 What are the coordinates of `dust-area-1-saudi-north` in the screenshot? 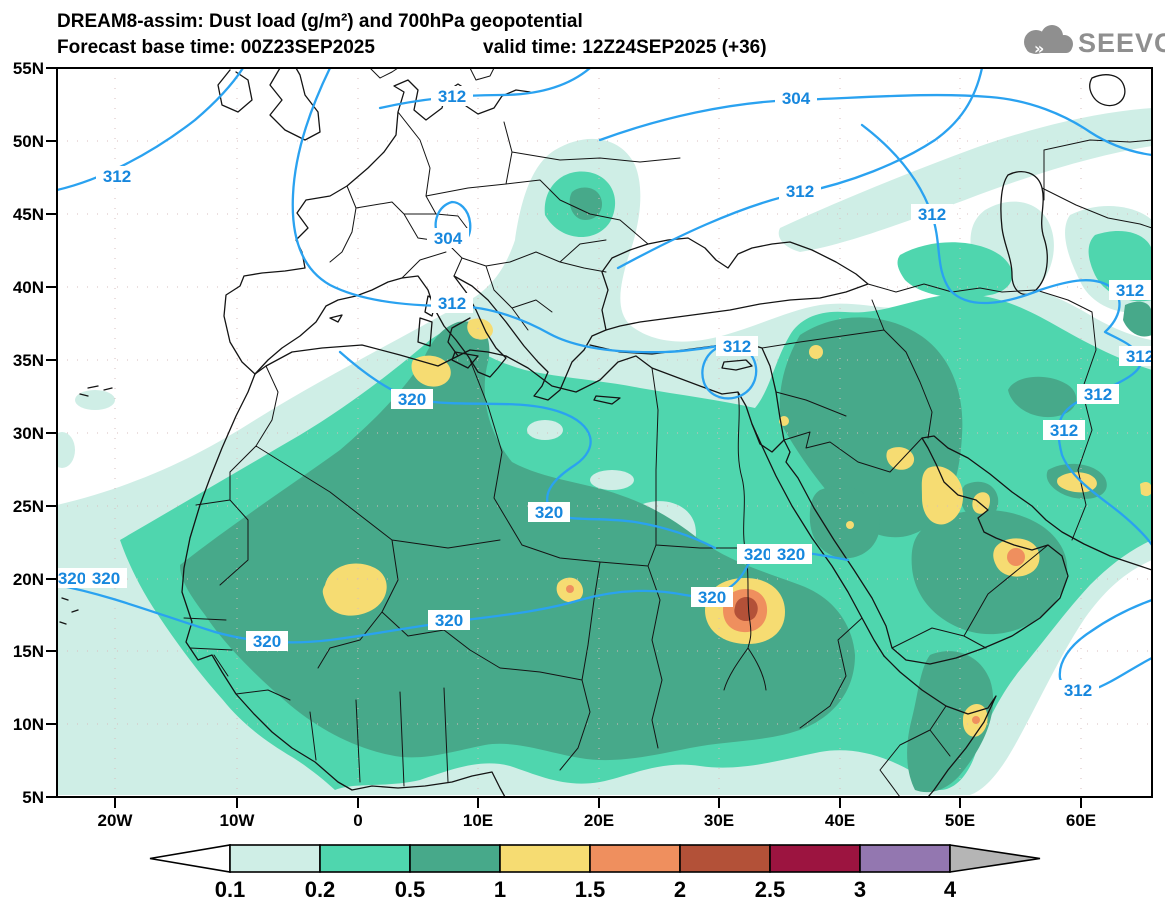 It's located at (900, 458).